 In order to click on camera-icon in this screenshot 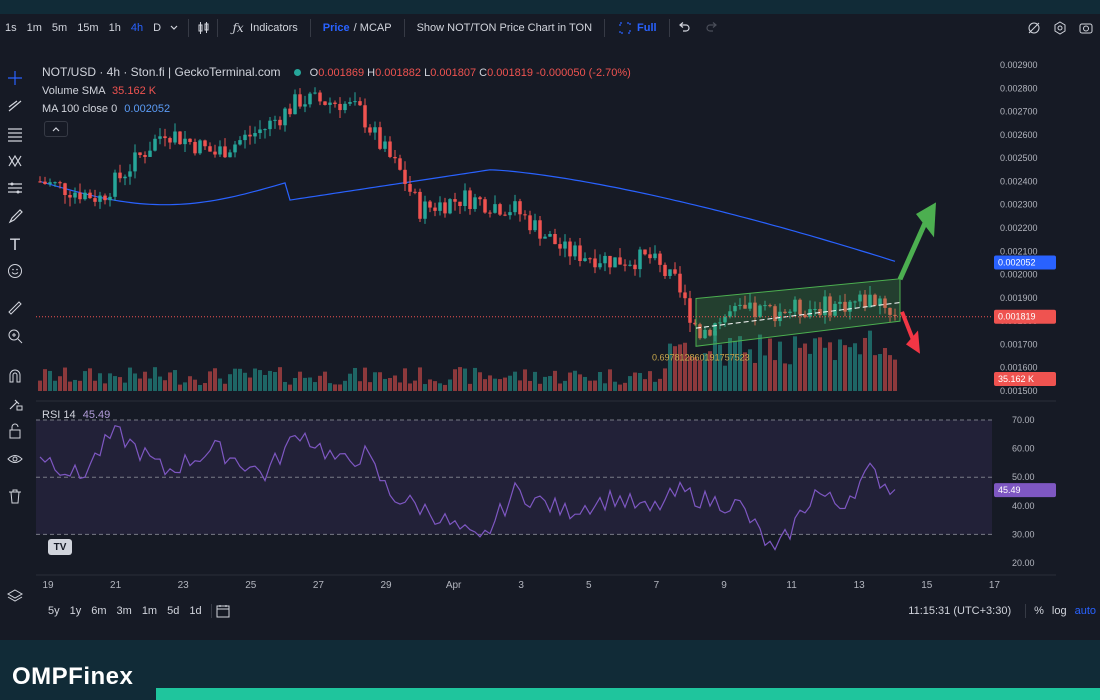, I will do `click(1086, 28)`.